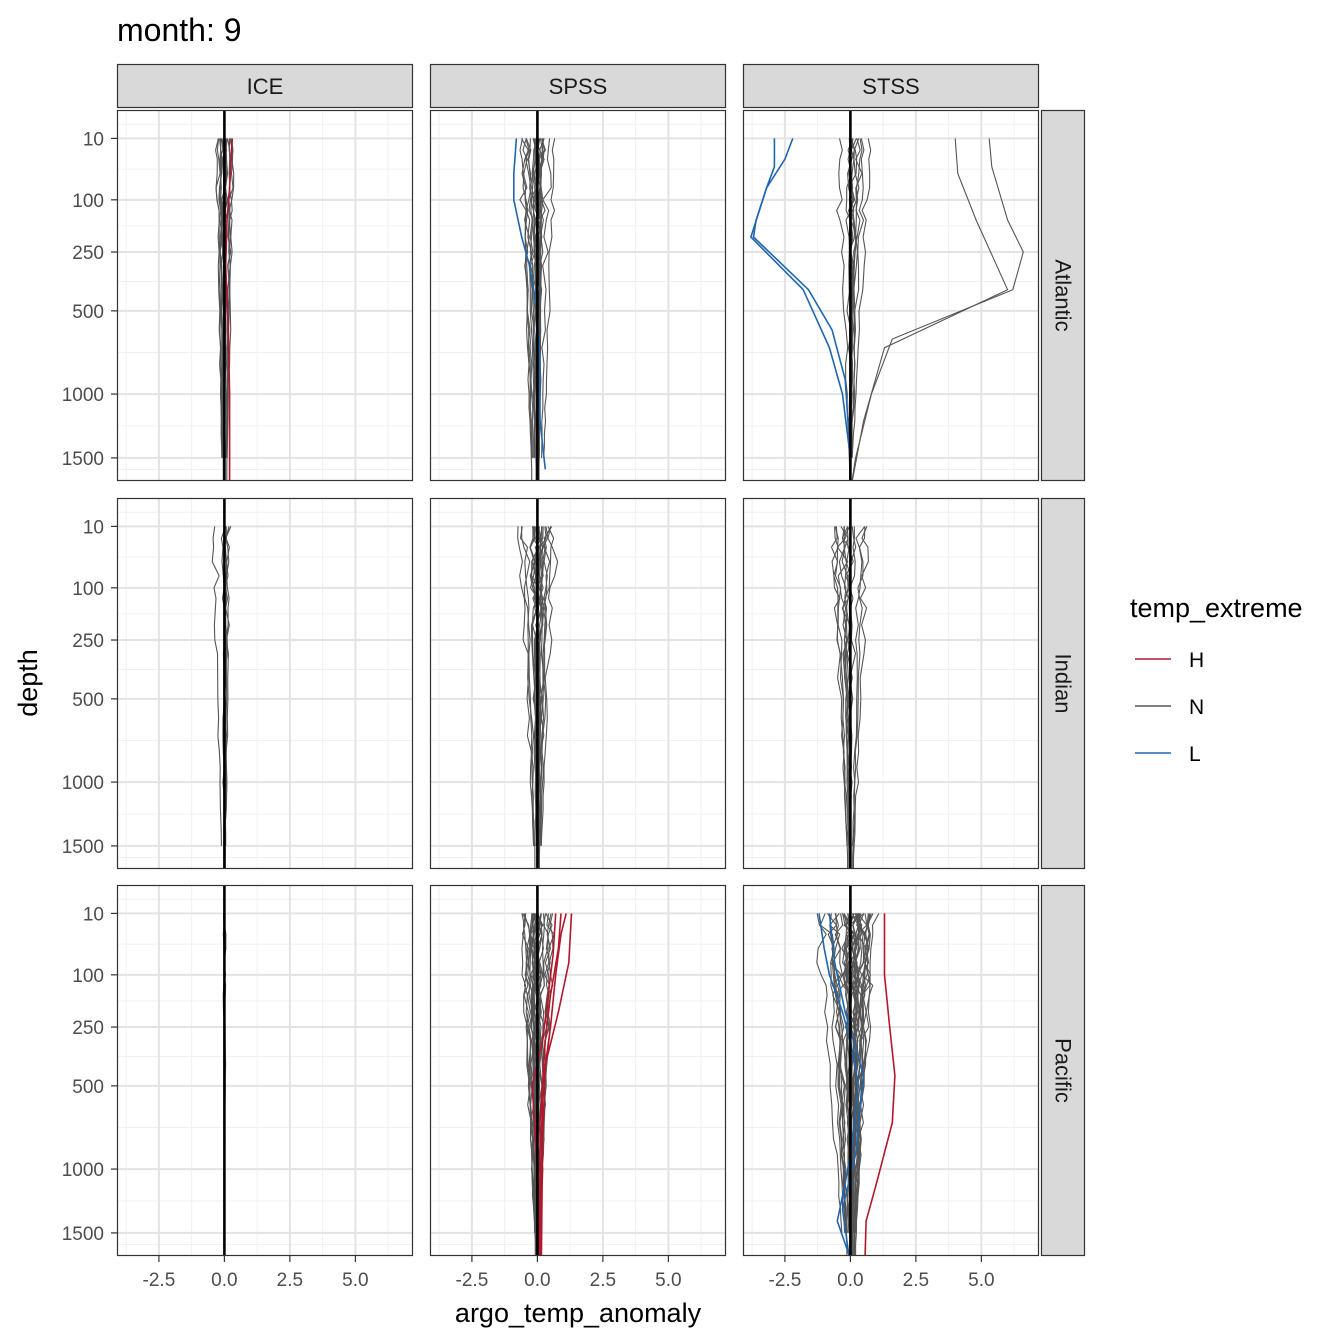  I want to click on panel-stss-pacific, so click(891, 1070).